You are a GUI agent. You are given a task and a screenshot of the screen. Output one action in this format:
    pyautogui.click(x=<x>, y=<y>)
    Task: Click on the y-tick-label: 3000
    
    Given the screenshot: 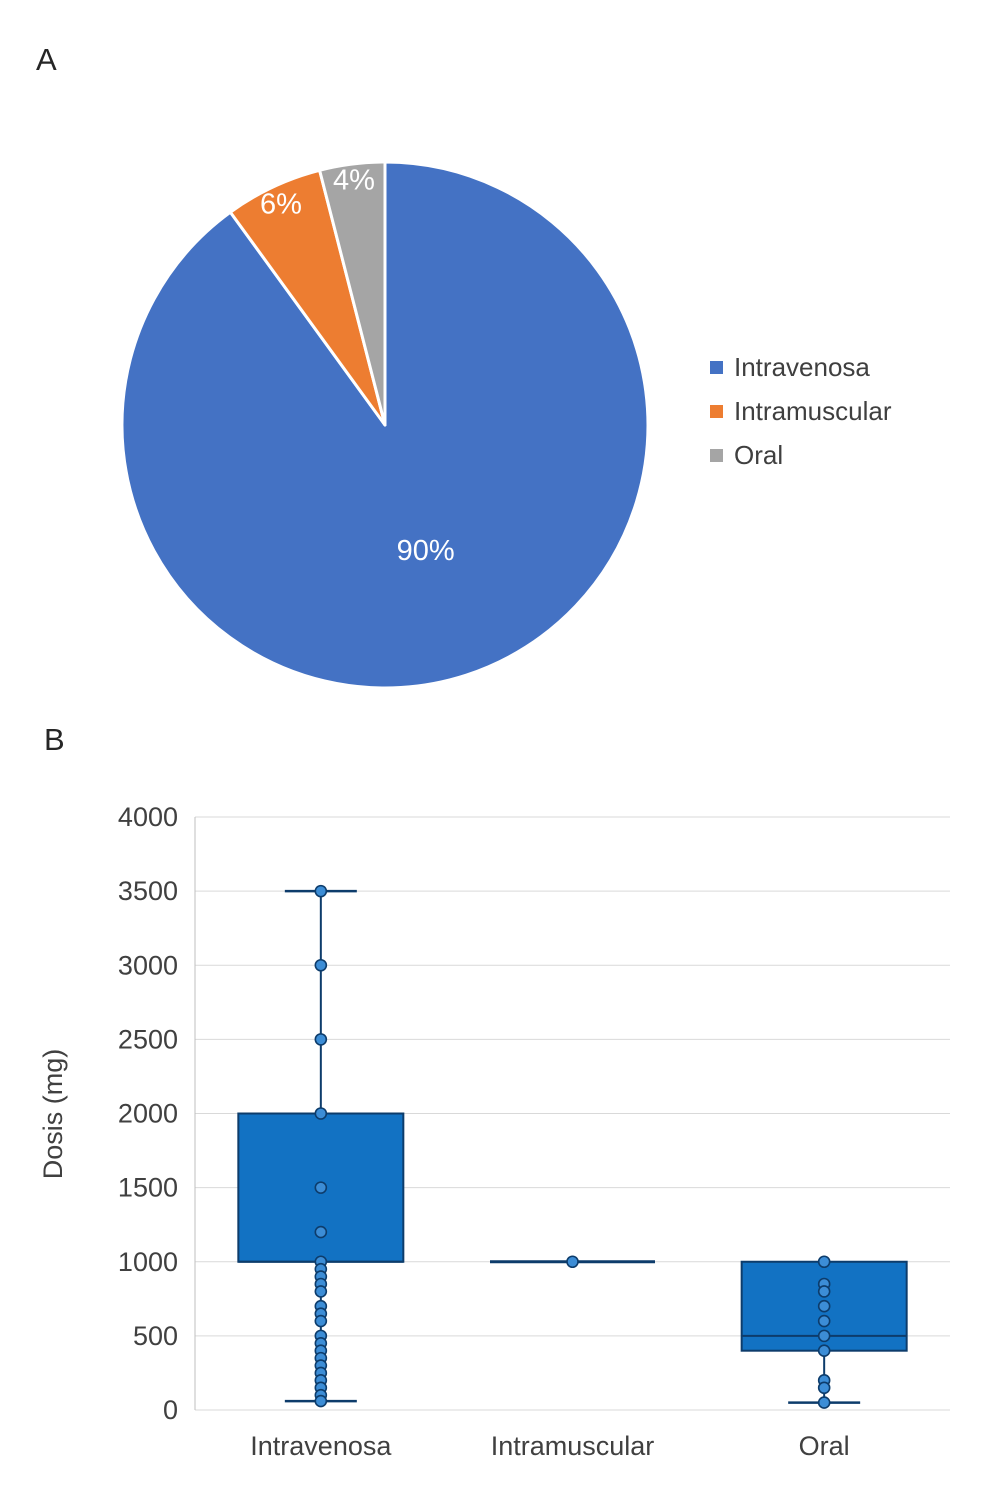 What is the action you would take?
    pyautogui.click(x=148, y=965)
    